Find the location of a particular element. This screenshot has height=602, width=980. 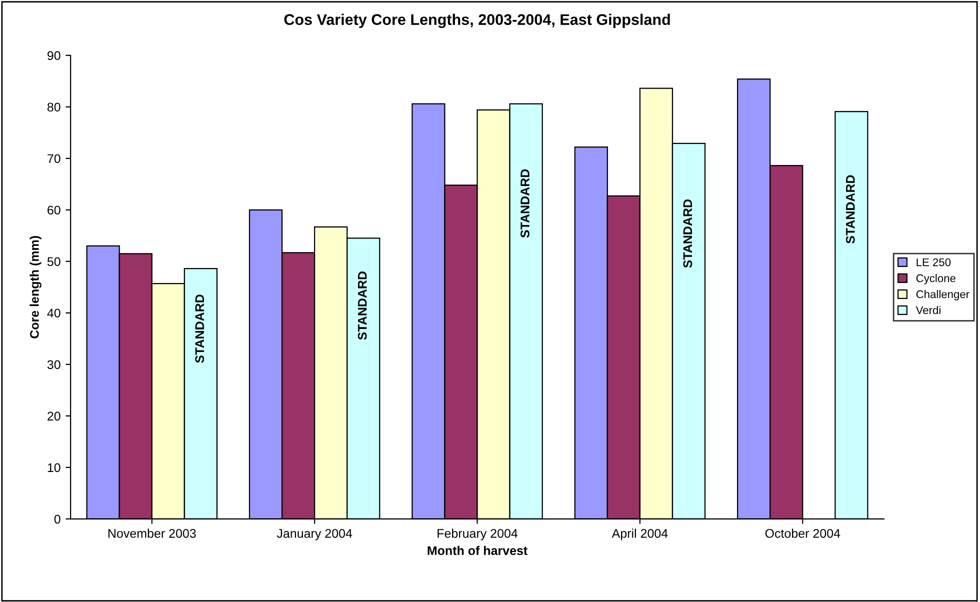

legend-label: Challenger is located at coordinates (943, 295).